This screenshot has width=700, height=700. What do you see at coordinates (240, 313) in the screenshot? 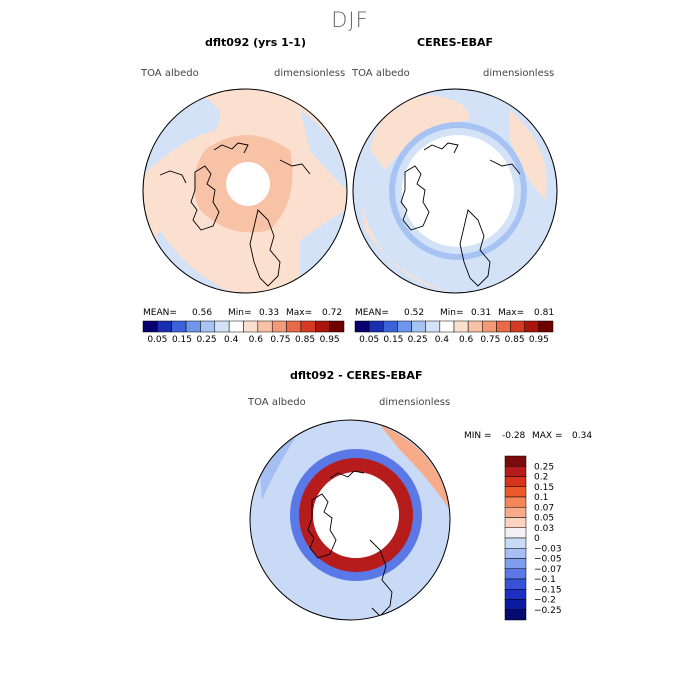
I see `panel1-min-label: Min=` at bounding box center [240, 313].